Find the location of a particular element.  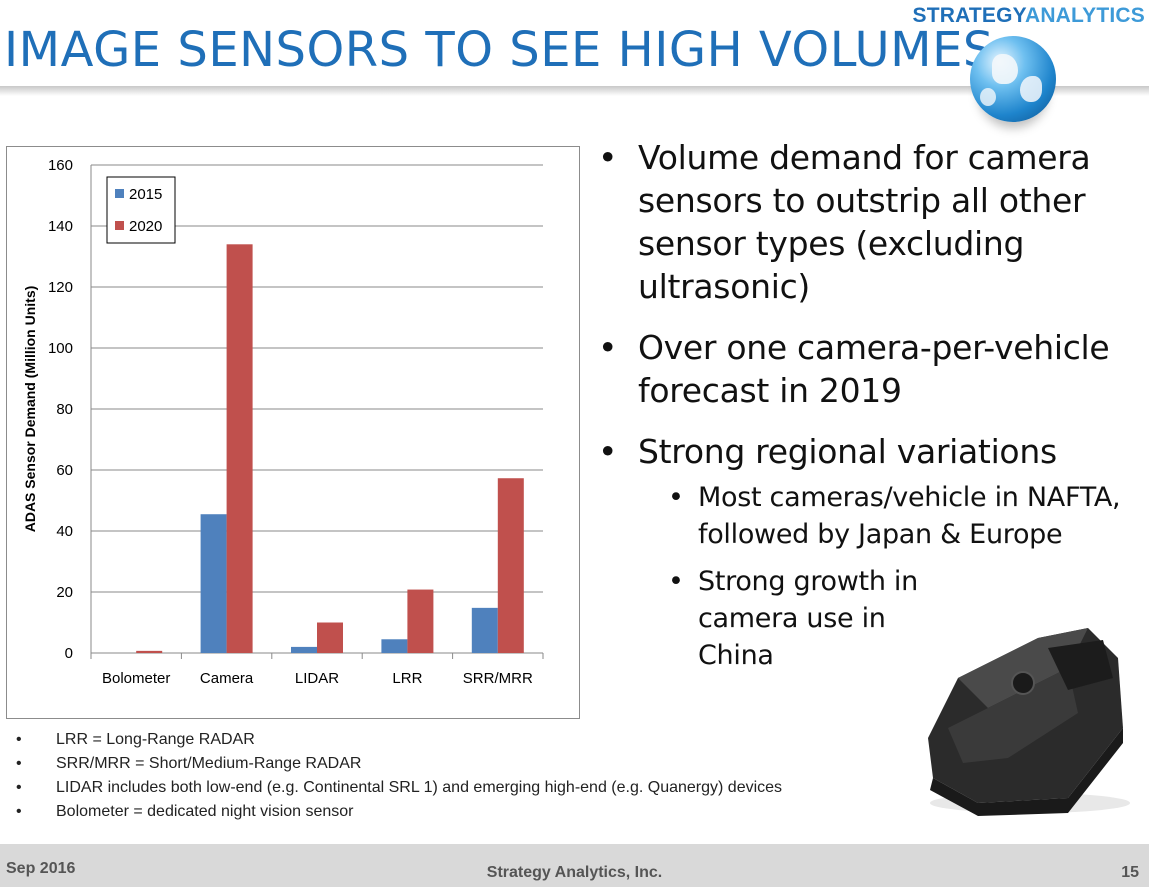

y-axis-label: ADAS Sensor Demand (Million Units) is located at coordinates (30, 409).